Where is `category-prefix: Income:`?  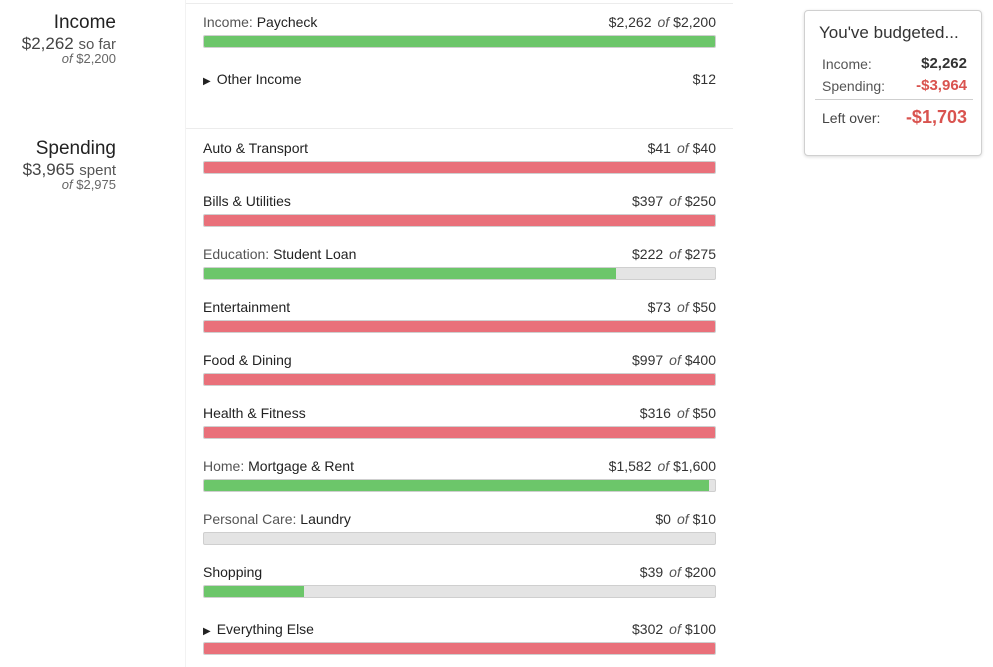 category-prefix: Income: is located at coordinates (228, 22).